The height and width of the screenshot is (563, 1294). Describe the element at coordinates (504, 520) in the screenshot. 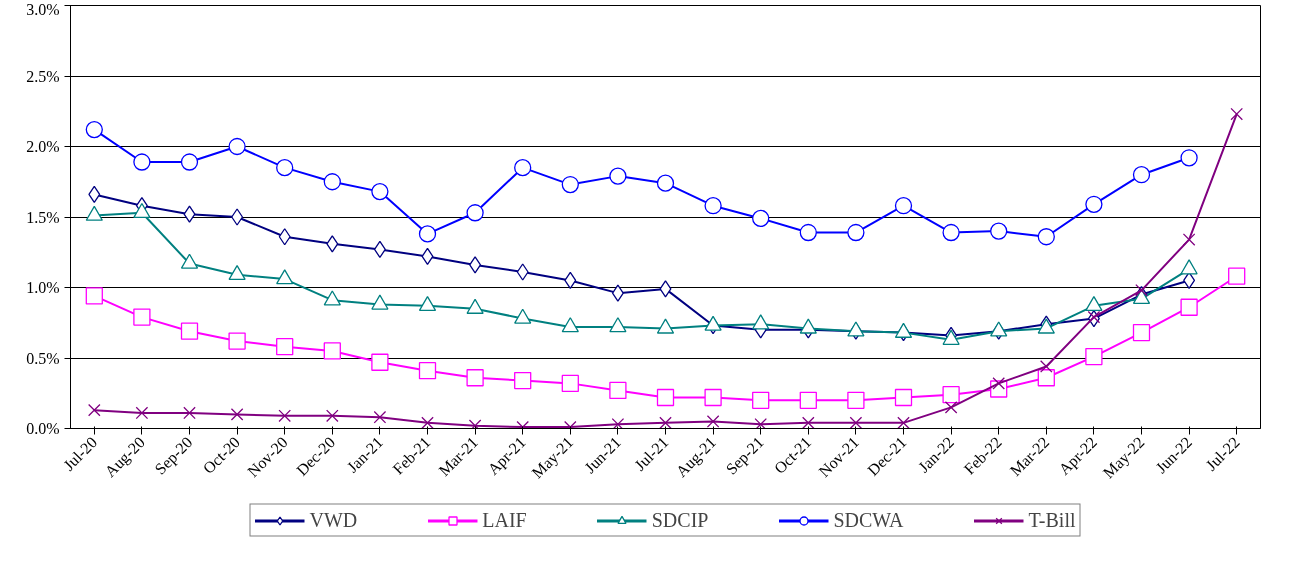

I see `legend-label: LAIF` at that location.